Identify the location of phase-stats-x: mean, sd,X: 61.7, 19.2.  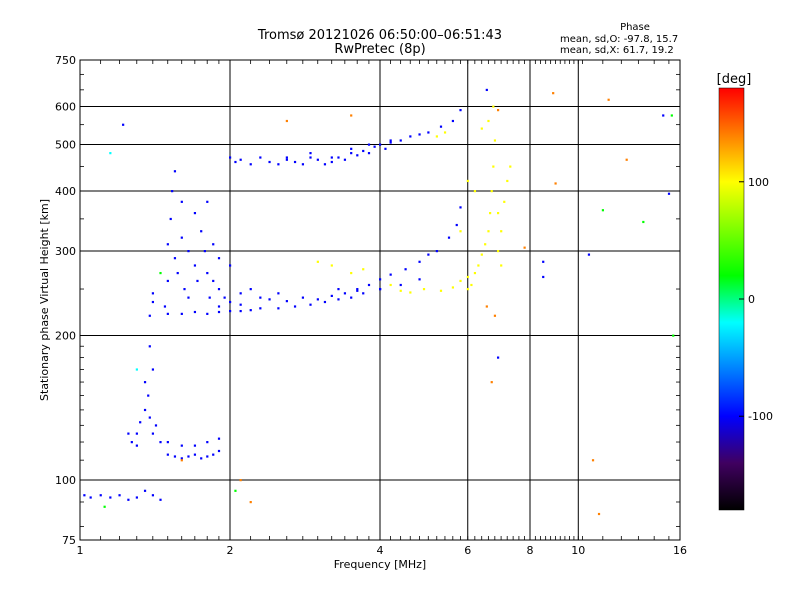
(617, 50).